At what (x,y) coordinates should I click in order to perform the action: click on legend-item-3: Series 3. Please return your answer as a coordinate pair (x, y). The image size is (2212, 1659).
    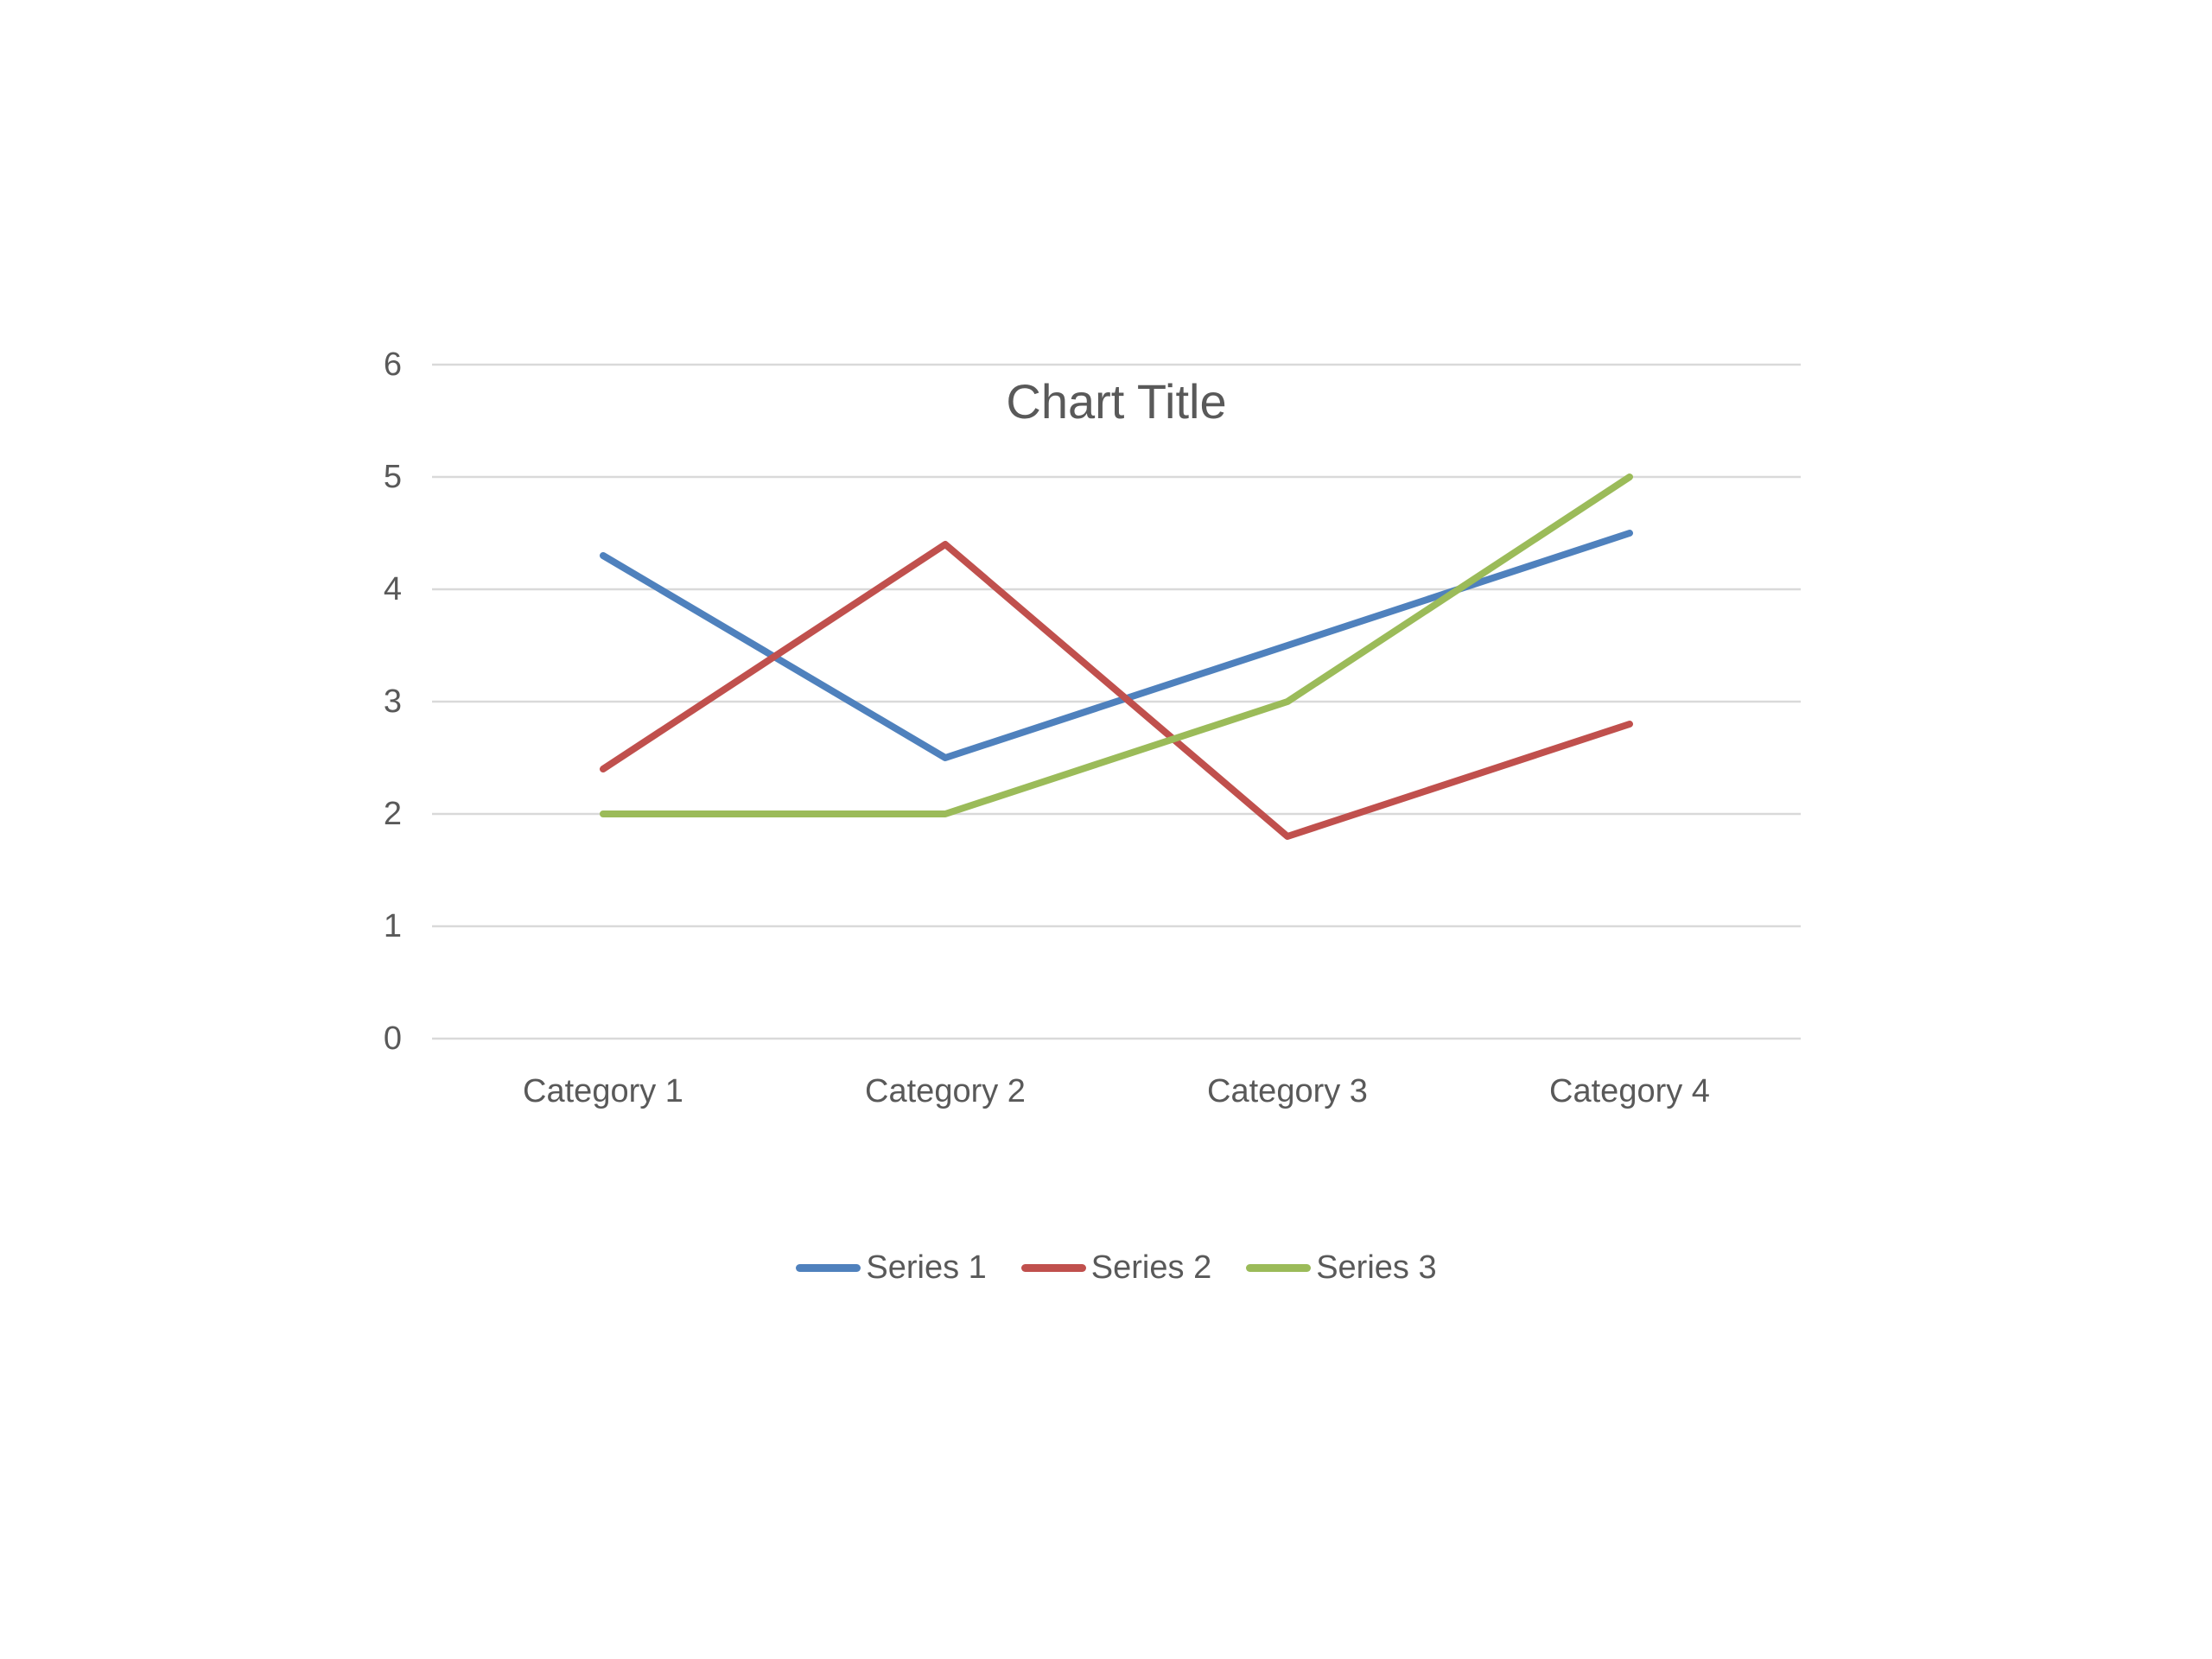
    Looking at the image, I should click on (1341, 1268).